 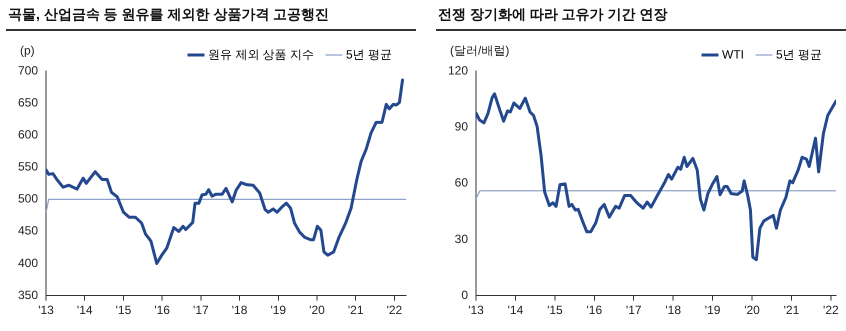 What do you see at coordinates (261, 54) in the screenshot?
I see `legend-label: 원유 제외 상품 지수` at bounding box center [261, 54].